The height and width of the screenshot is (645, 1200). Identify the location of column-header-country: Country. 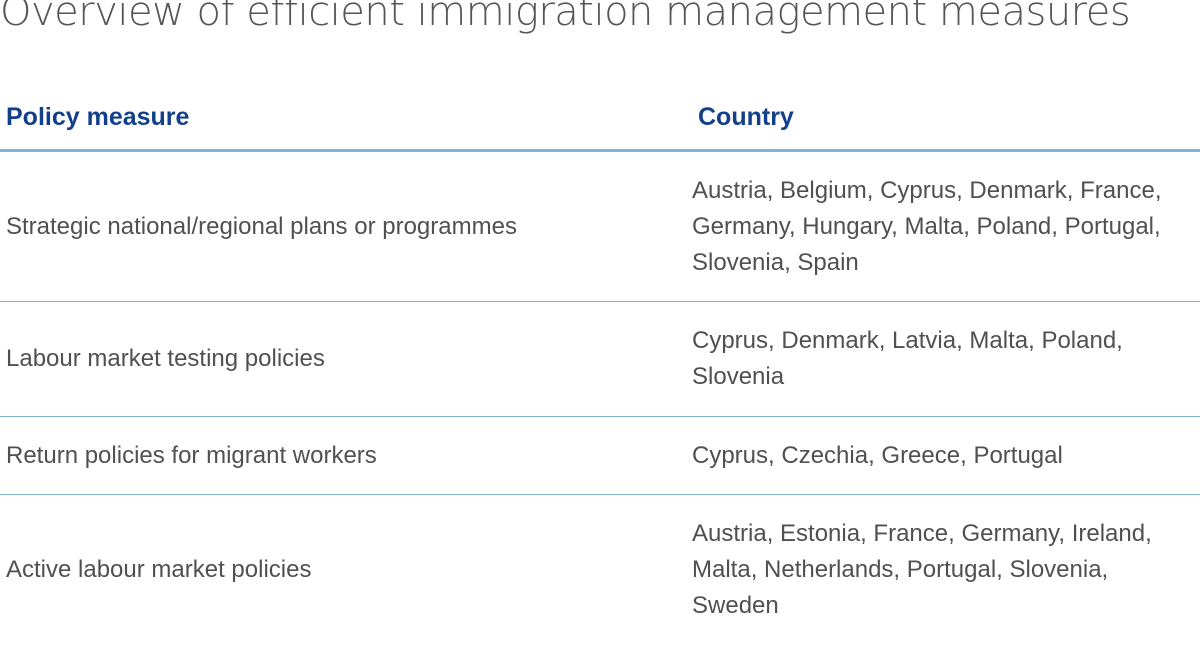
(746, 117).